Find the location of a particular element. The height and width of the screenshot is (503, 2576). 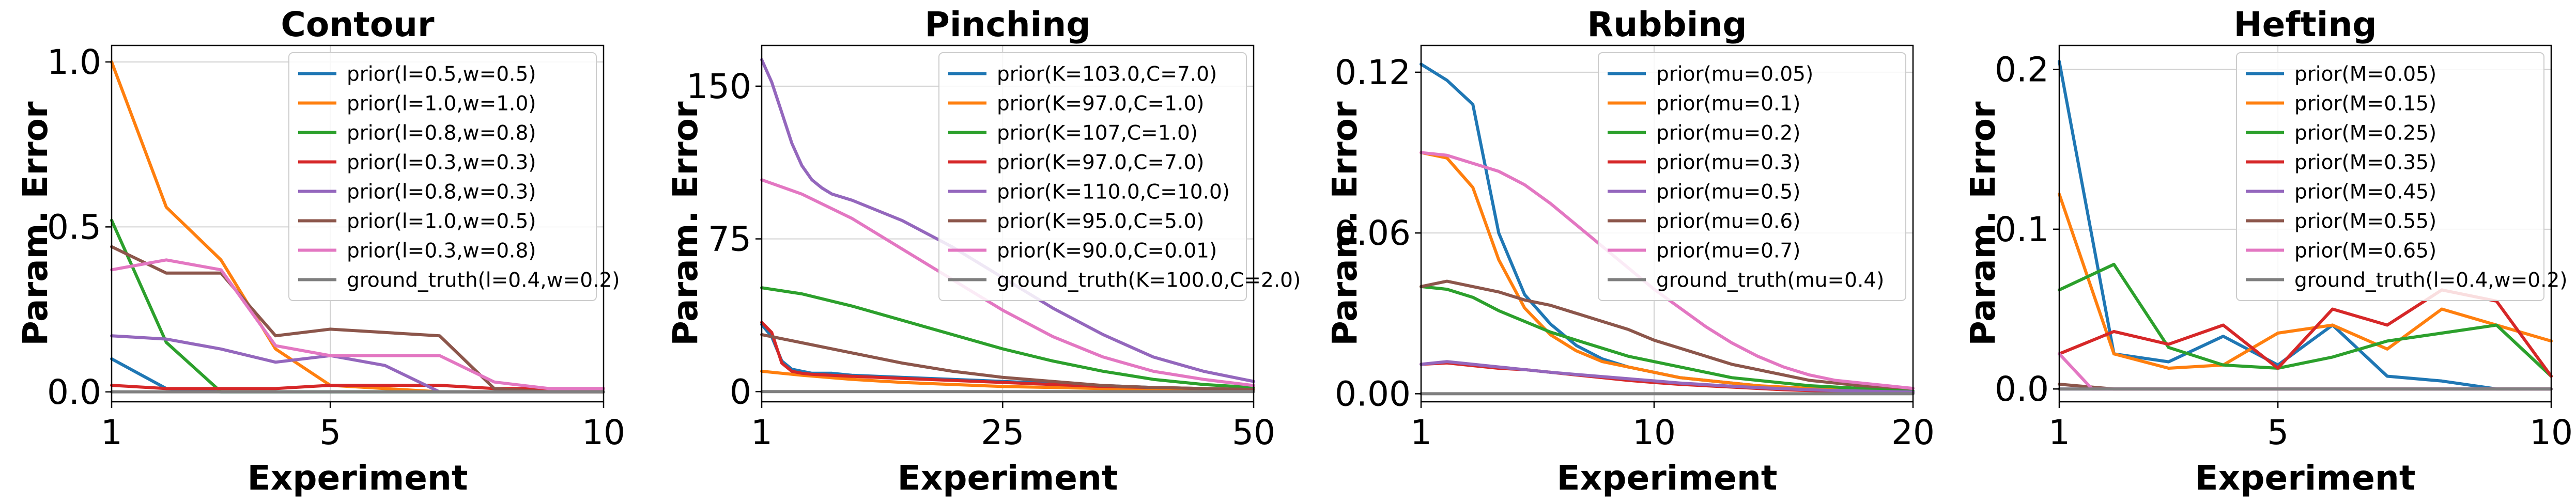

legend-label: prior(K=97.0,C=7.0) is located at coordinates (1100, 163).